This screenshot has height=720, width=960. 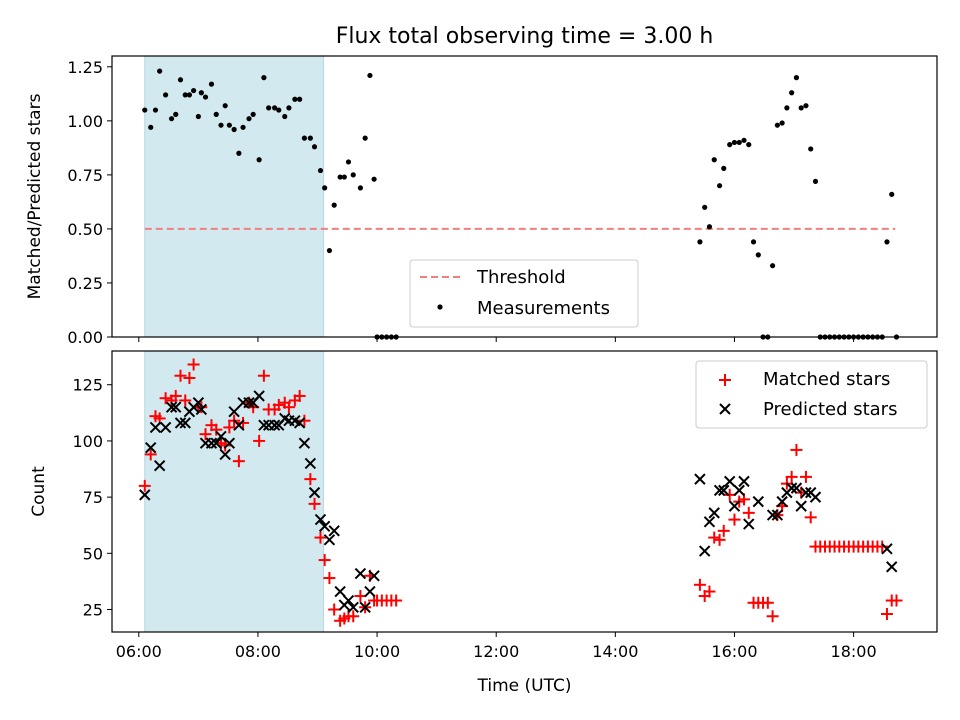 I want to click on y-tick-label: 0.25, so click(x=85, y=283).